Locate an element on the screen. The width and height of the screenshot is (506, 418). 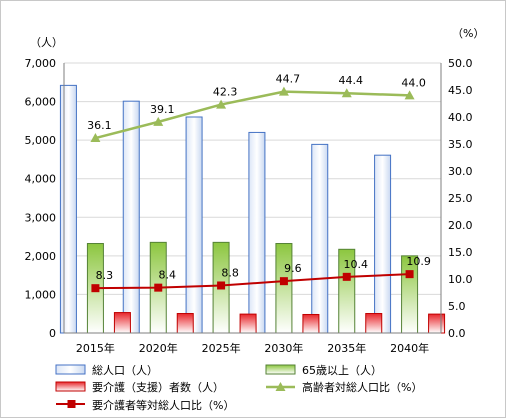
right-tick-label: 50.0 is located at coordinates (460, 63).